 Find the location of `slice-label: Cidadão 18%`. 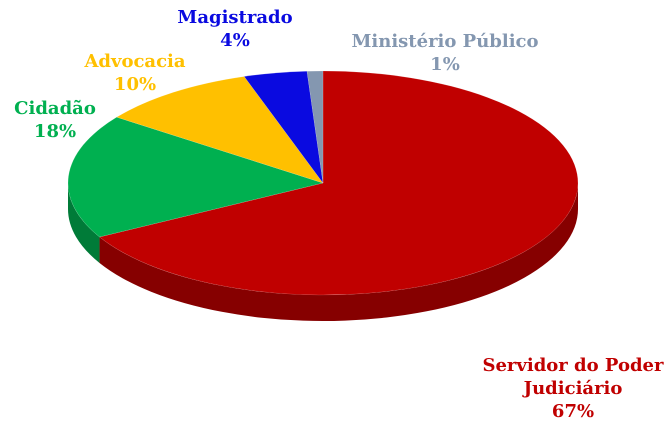

slice-label: Cidadão 18% is located at coordinates (57, 120).